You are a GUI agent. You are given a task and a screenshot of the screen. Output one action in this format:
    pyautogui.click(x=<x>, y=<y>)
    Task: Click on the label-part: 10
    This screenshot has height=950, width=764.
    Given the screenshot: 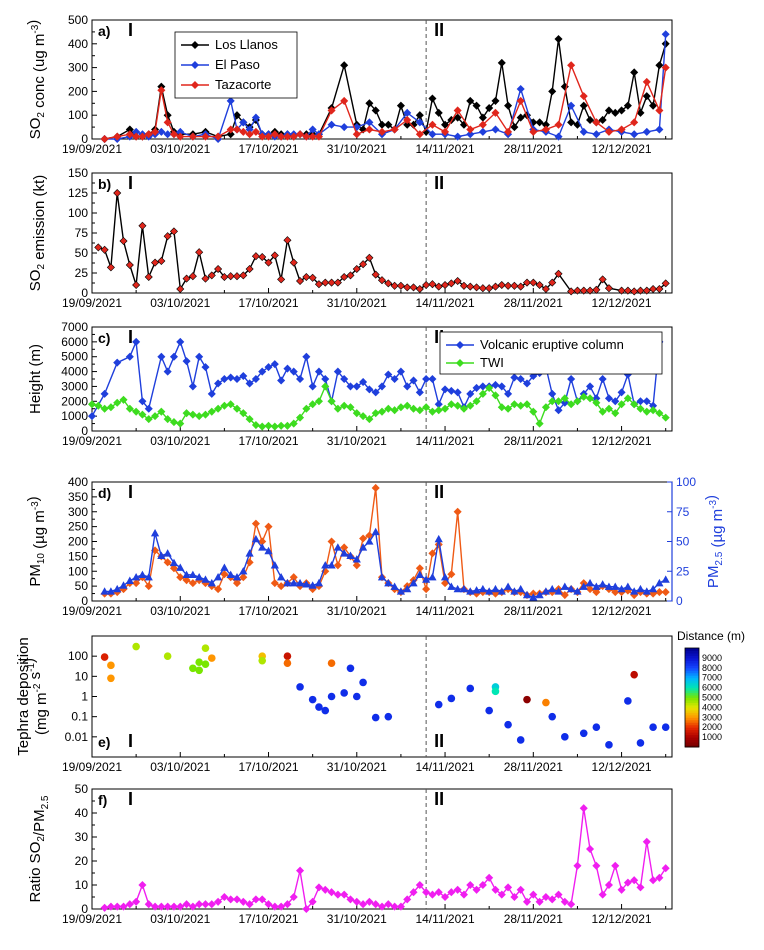 What is the action you would take?
    pyautogui.click(x=41, y=559)
    